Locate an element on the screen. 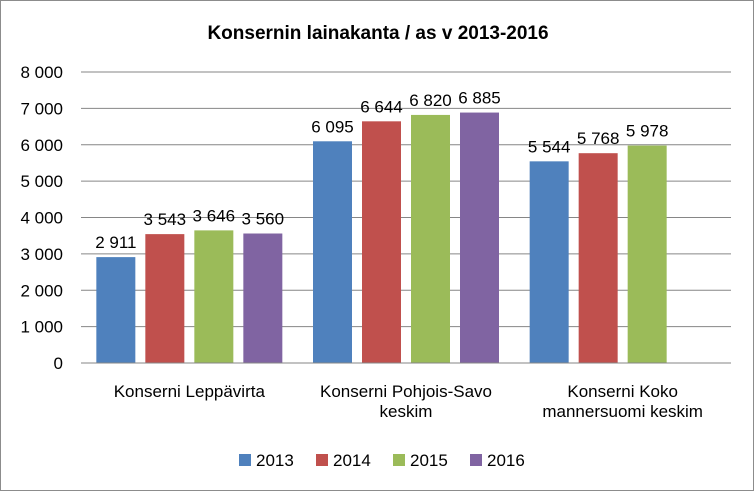 The height and width of the screenshot is (491, 754). y-tick-label: 5 000 is located at coordinates (41, 181).